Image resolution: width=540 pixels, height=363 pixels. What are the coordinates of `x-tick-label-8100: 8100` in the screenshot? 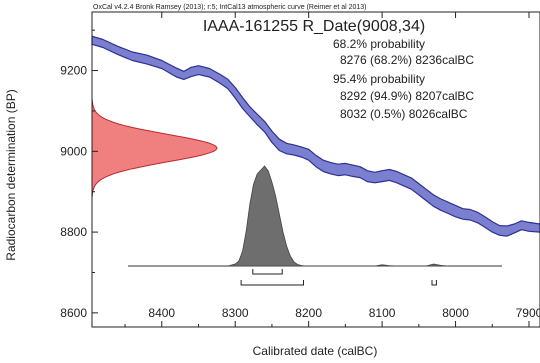 It's located at (382, 313).